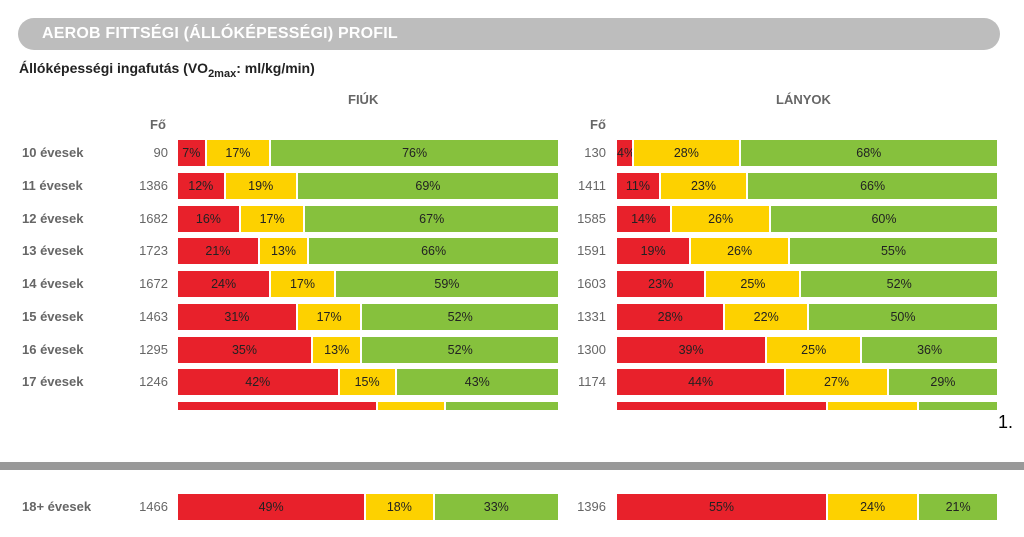 The height and width of the screenshot is (537, 1024). I want to click on data-label: 49%, so click(271, 507).